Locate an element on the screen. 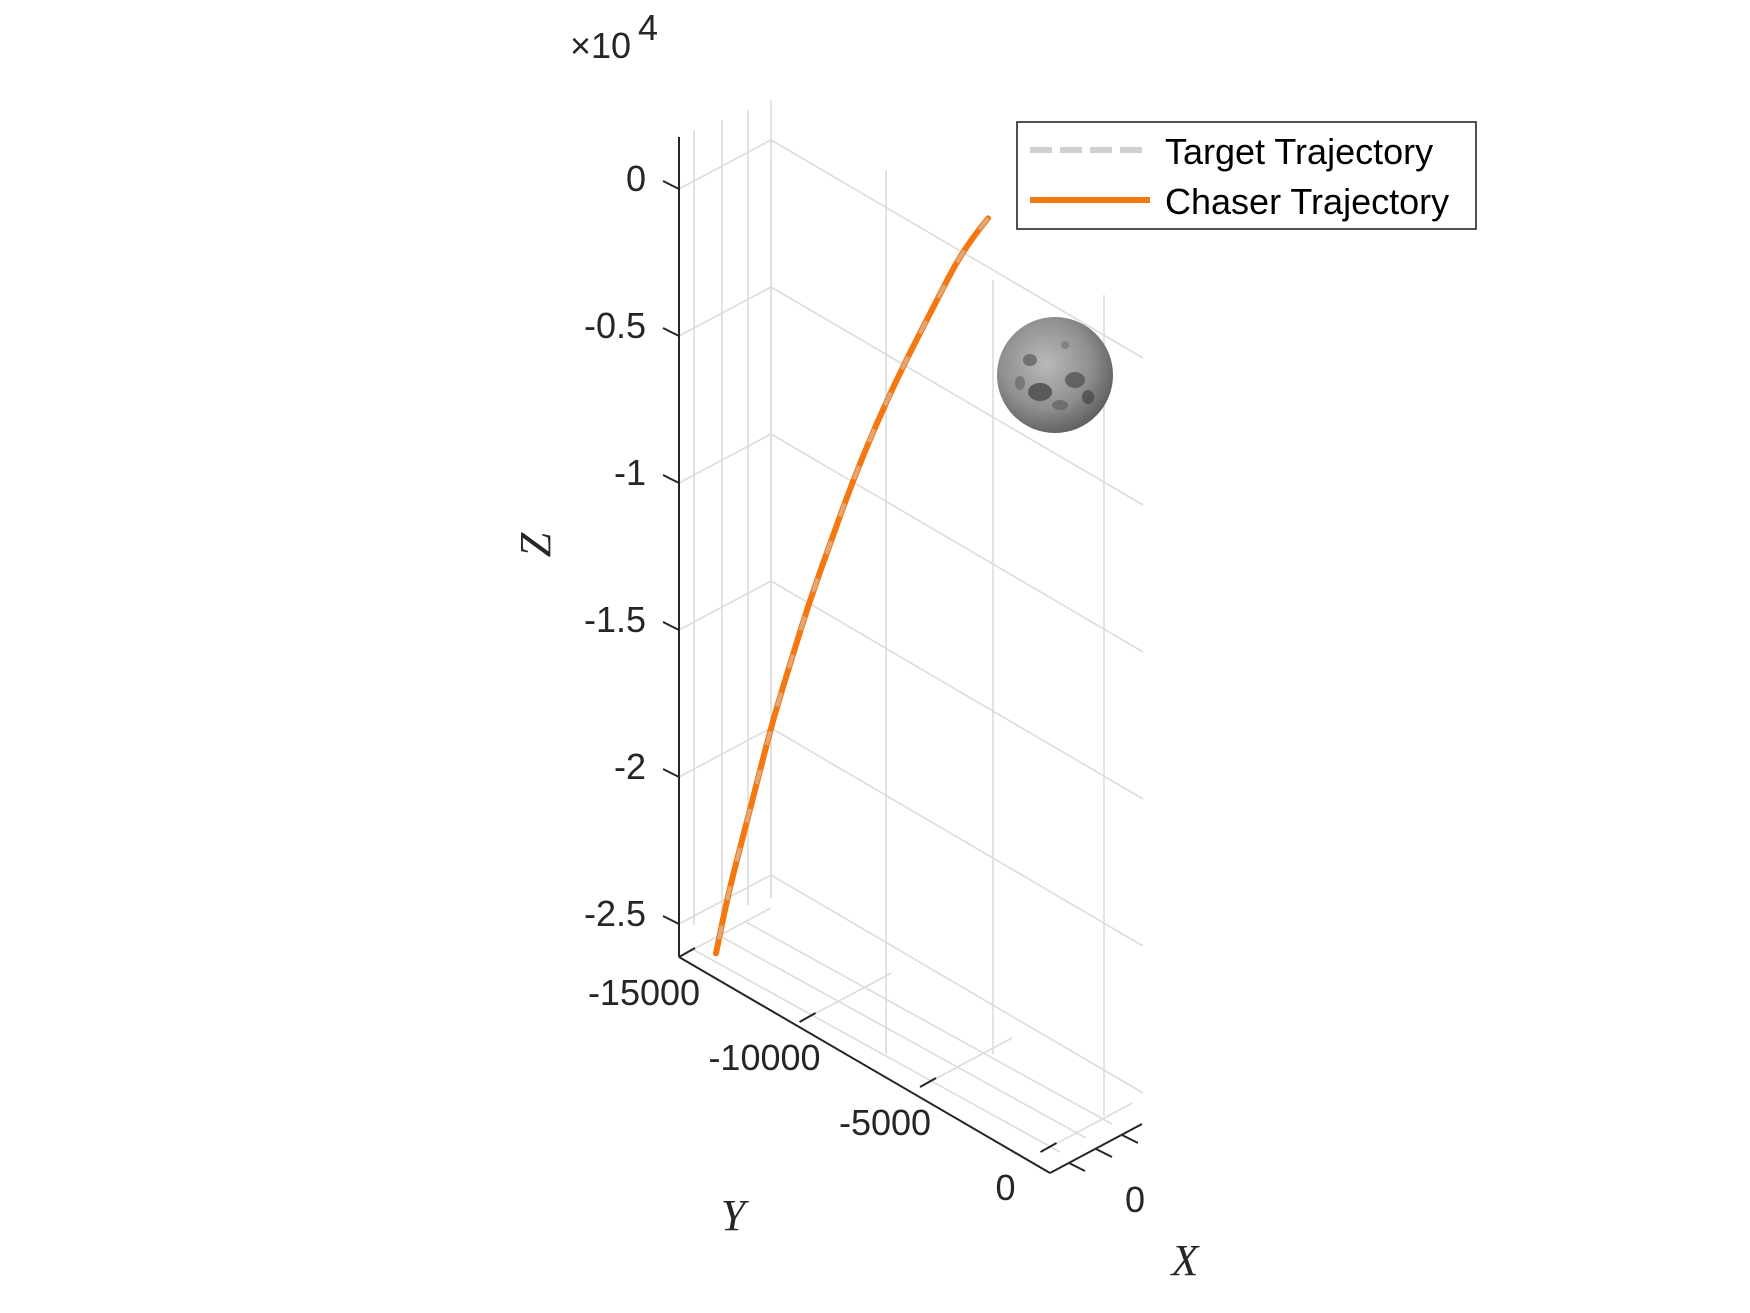 The width and height of the screenshot is (1750, 1313). z-tick-label-3: -1.5 is located at coordinates (615, 619).